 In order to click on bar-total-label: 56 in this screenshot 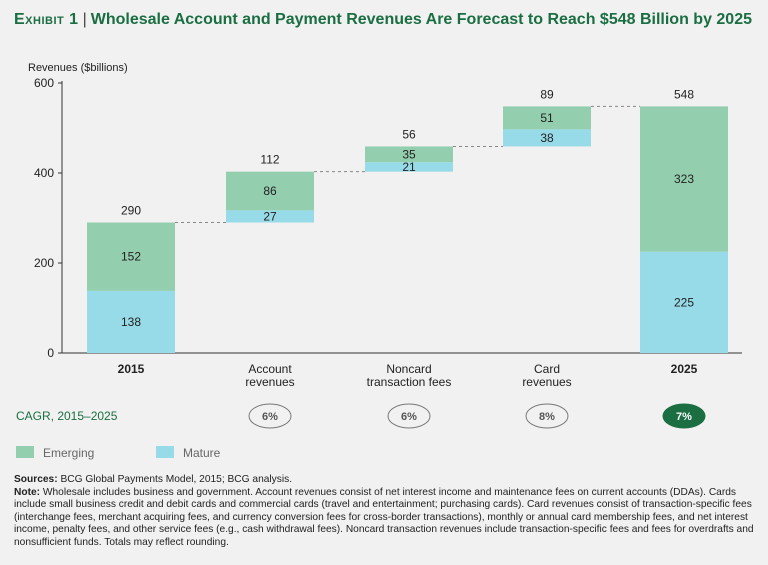, I will do `click(409, 134)`.